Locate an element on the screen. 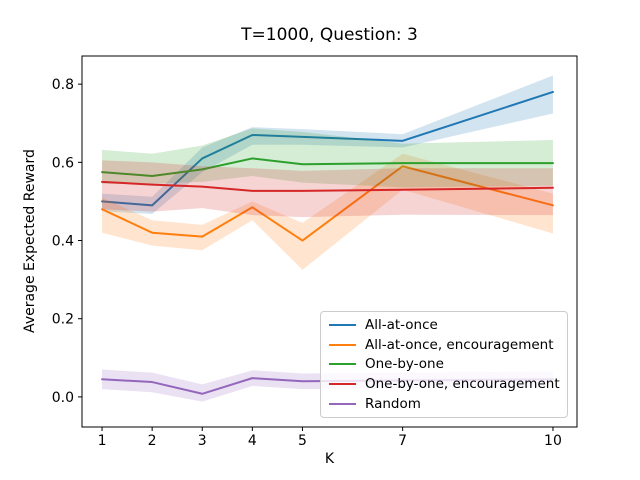 This screenshot has height=480, width=640. legend-item-label: One-by-one is located at coordinates (404, 364).